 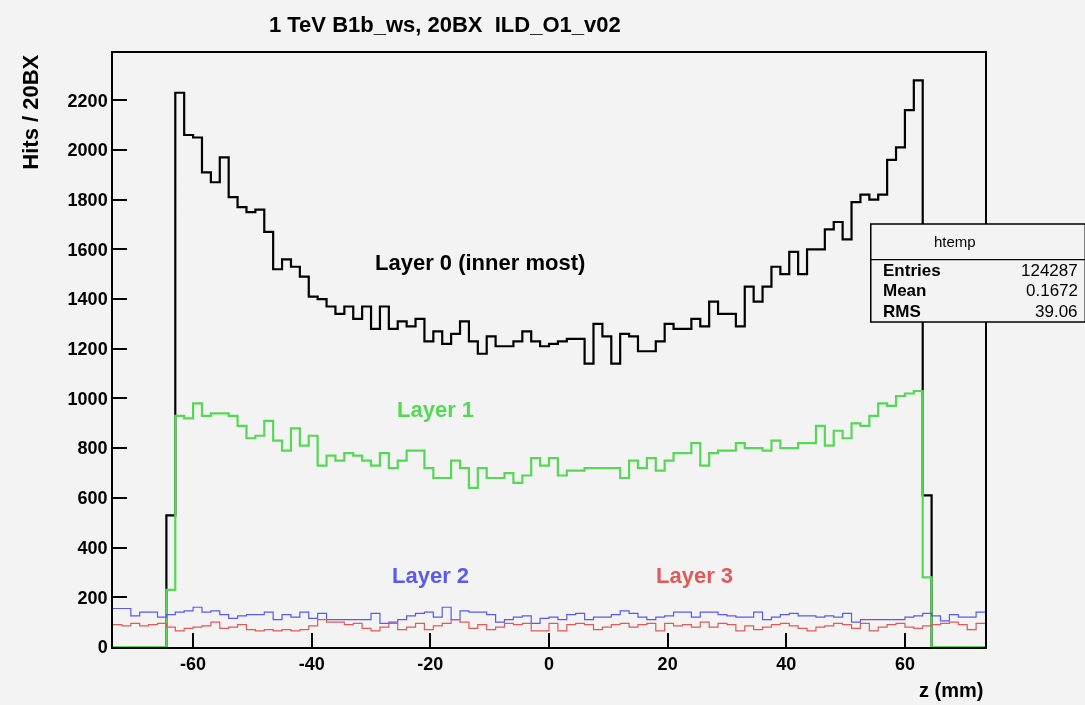 What do you see at coordinates (87, 398) in the screenshot?
I see `y-tick-label: 1000` at bounding box center [87, 398].